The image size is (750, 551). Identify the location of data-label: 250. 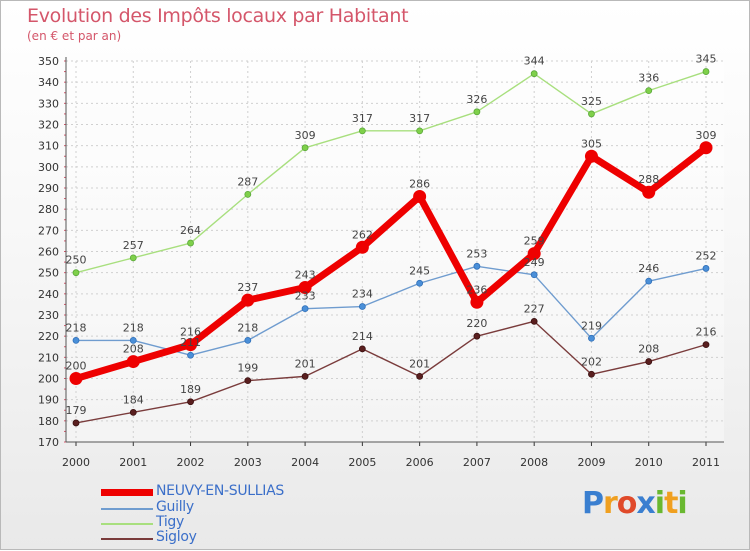
(76, 260).